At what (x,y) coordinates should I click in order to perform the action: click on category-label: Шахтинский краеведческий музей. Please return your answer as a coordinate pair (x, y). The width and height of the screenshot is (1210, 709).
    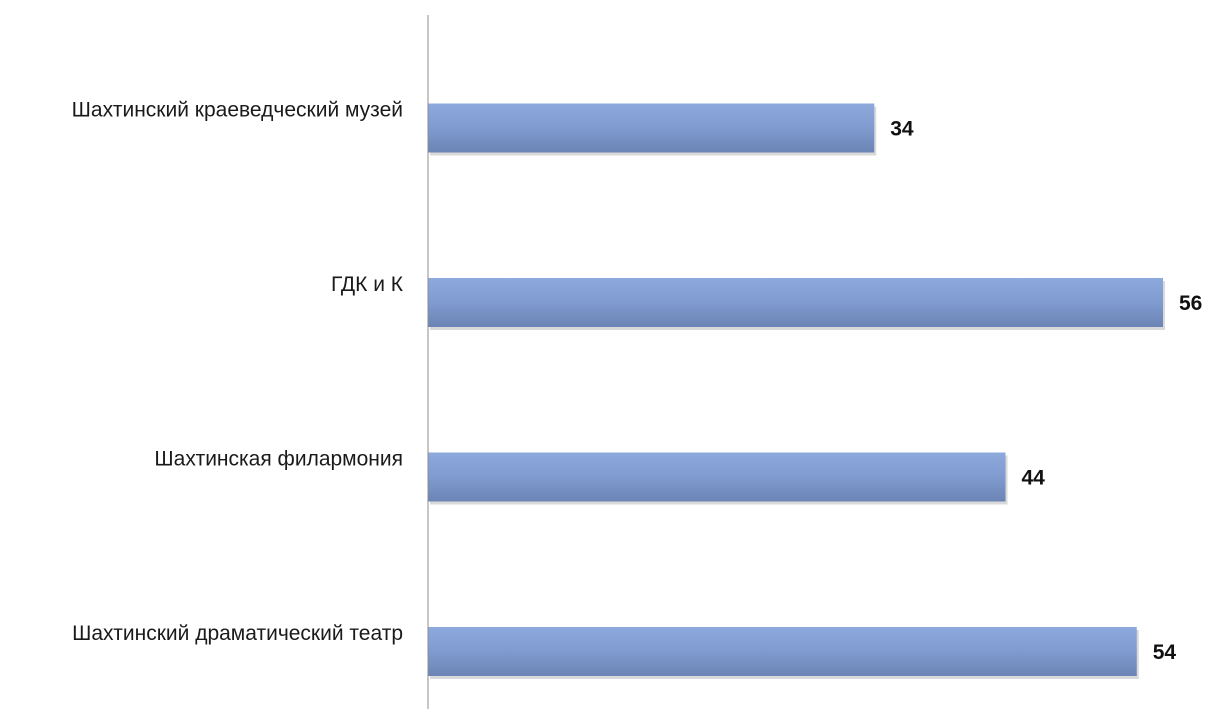
    Looking at the image, I should click on (237, 110).